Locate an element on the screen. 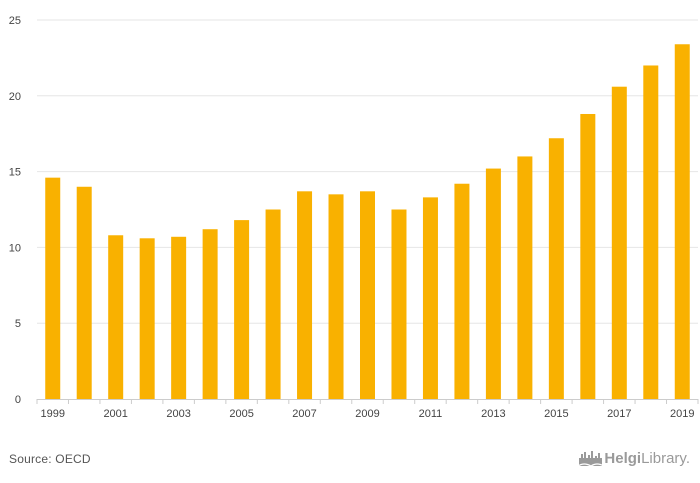  y-tick-label: 0 is located at coordinates (18, 400).